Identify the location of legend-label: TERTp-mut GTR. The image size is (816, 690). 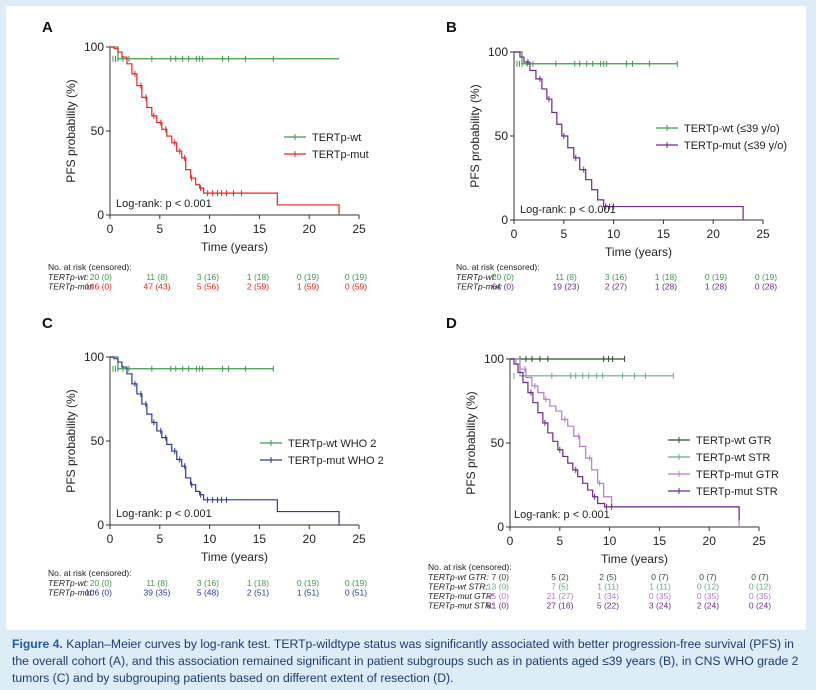
(737, 475).